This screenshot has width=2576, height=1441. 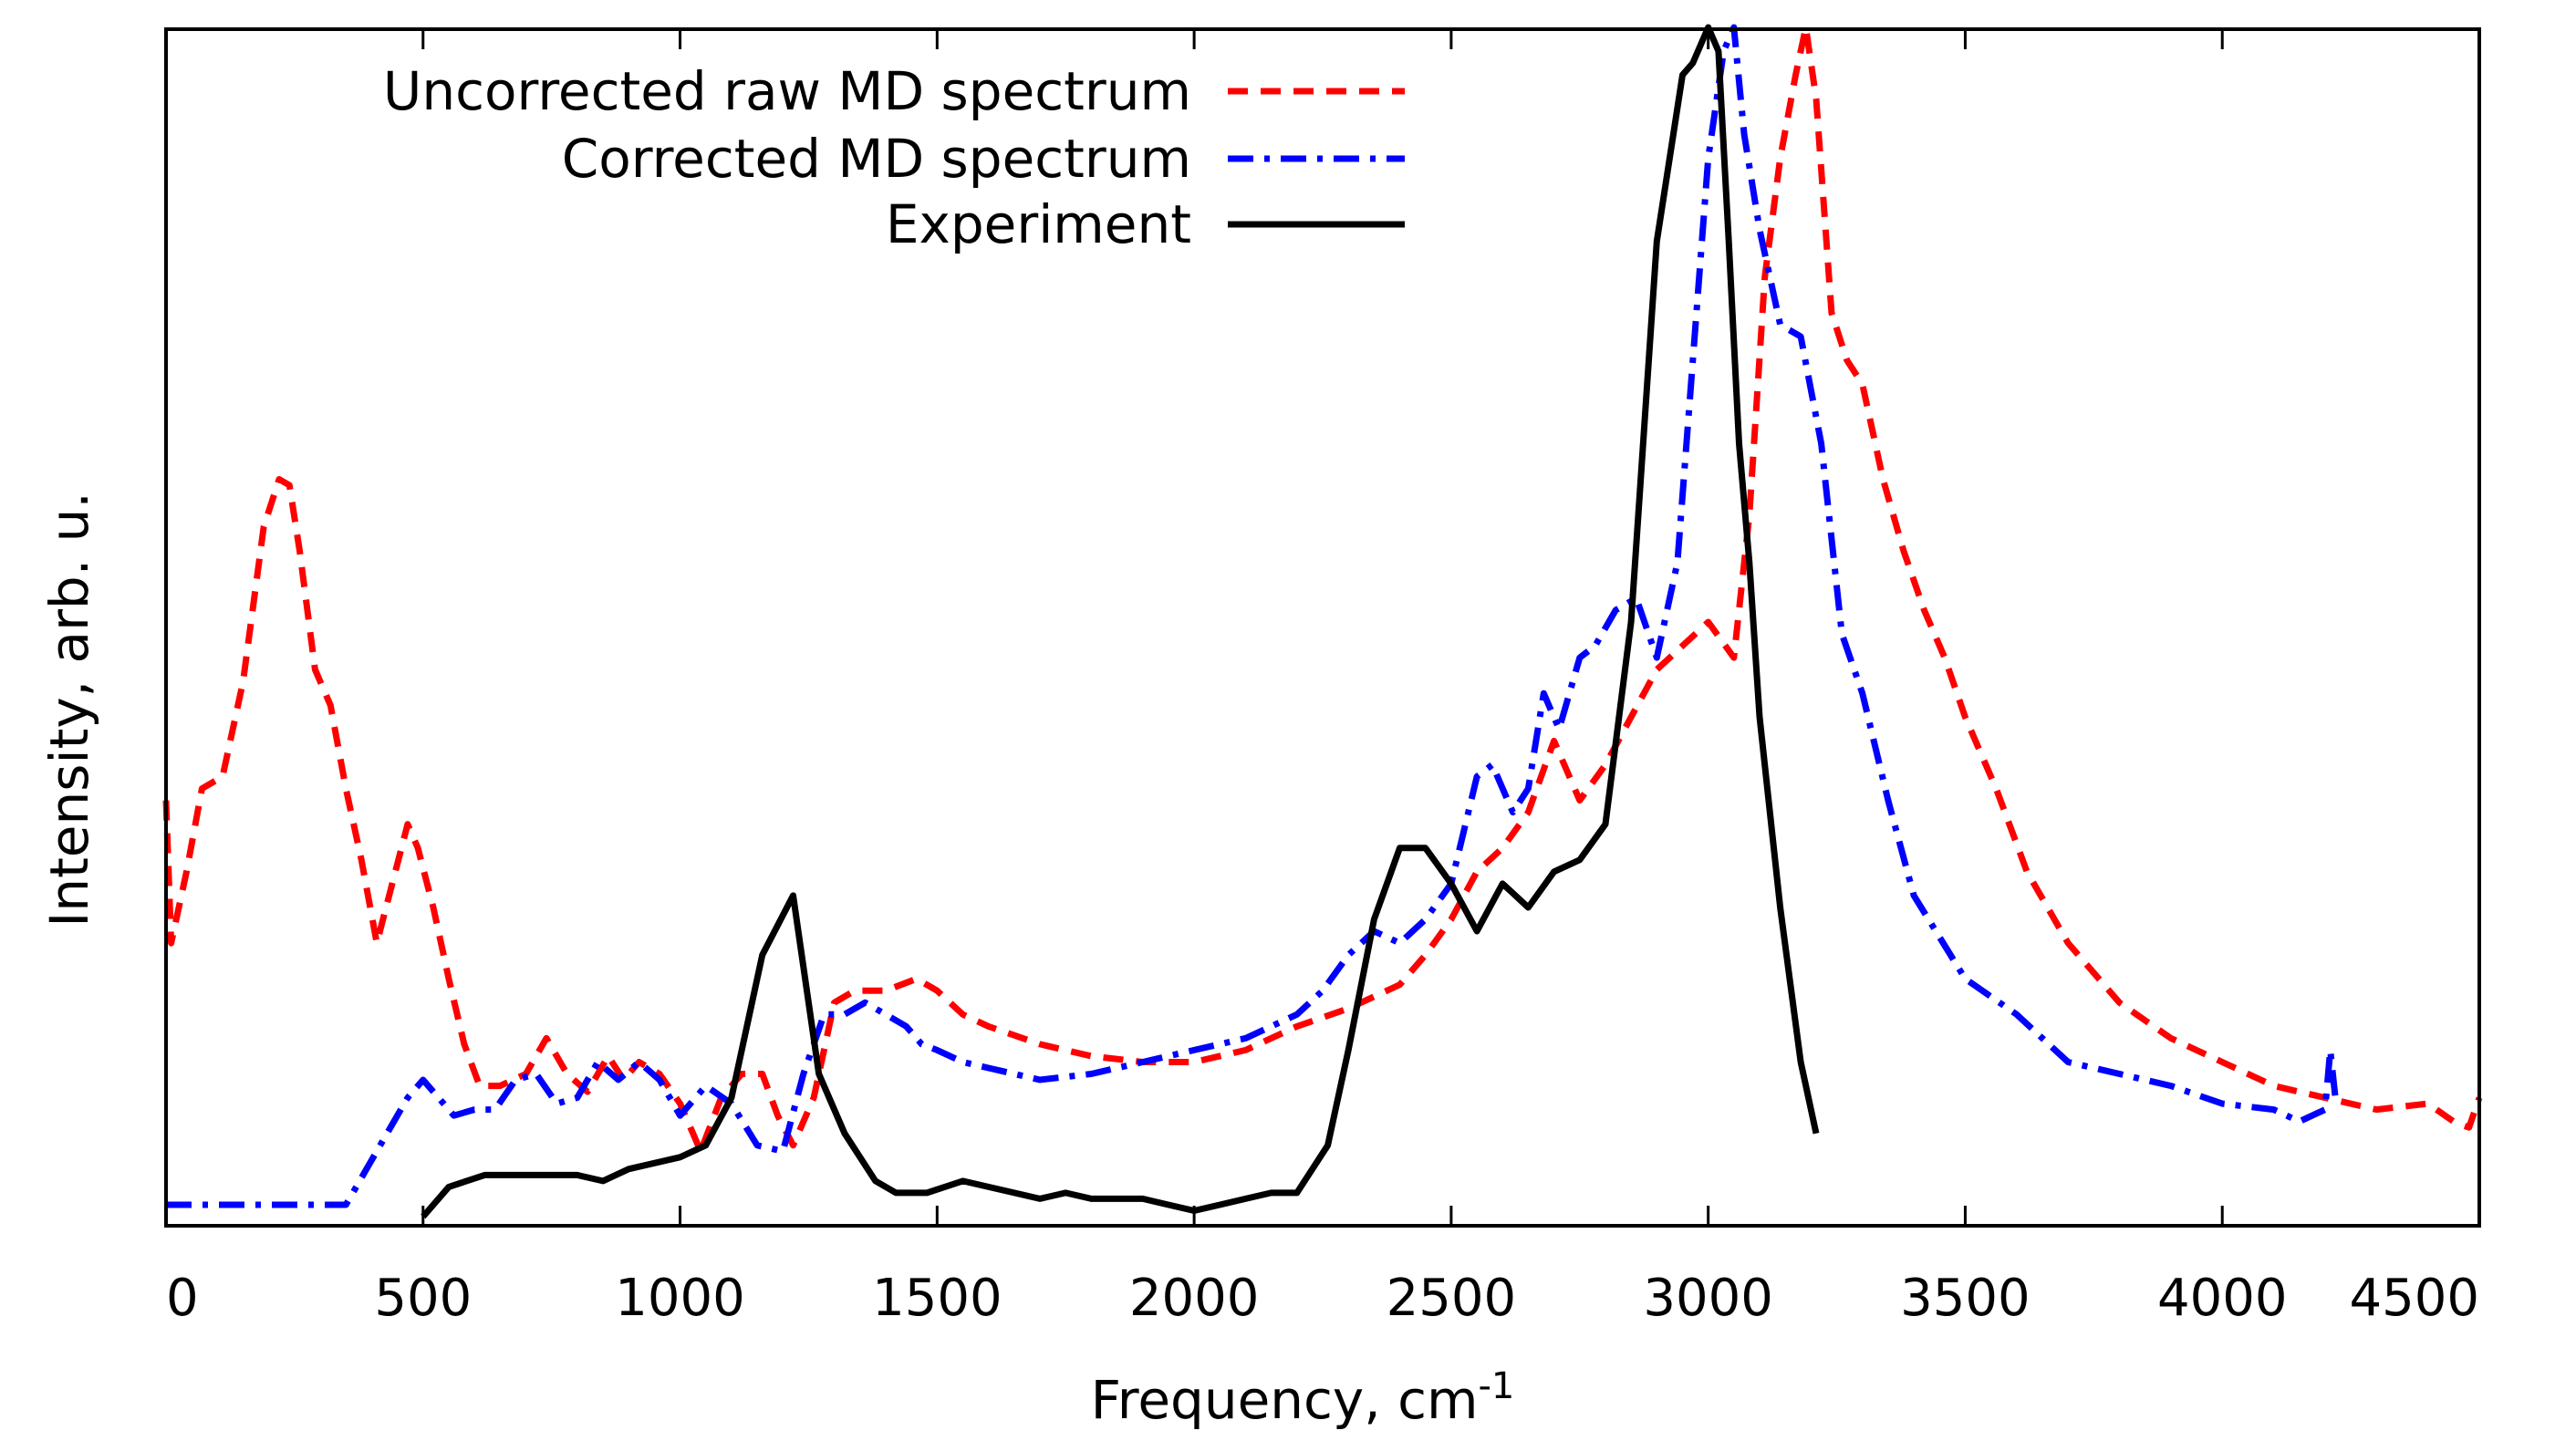 What do you see at coordinates (69, 710) in the screenshot?
I see `y-axis-label: Intensity, arb. u.` at bounding box center [69, 710].